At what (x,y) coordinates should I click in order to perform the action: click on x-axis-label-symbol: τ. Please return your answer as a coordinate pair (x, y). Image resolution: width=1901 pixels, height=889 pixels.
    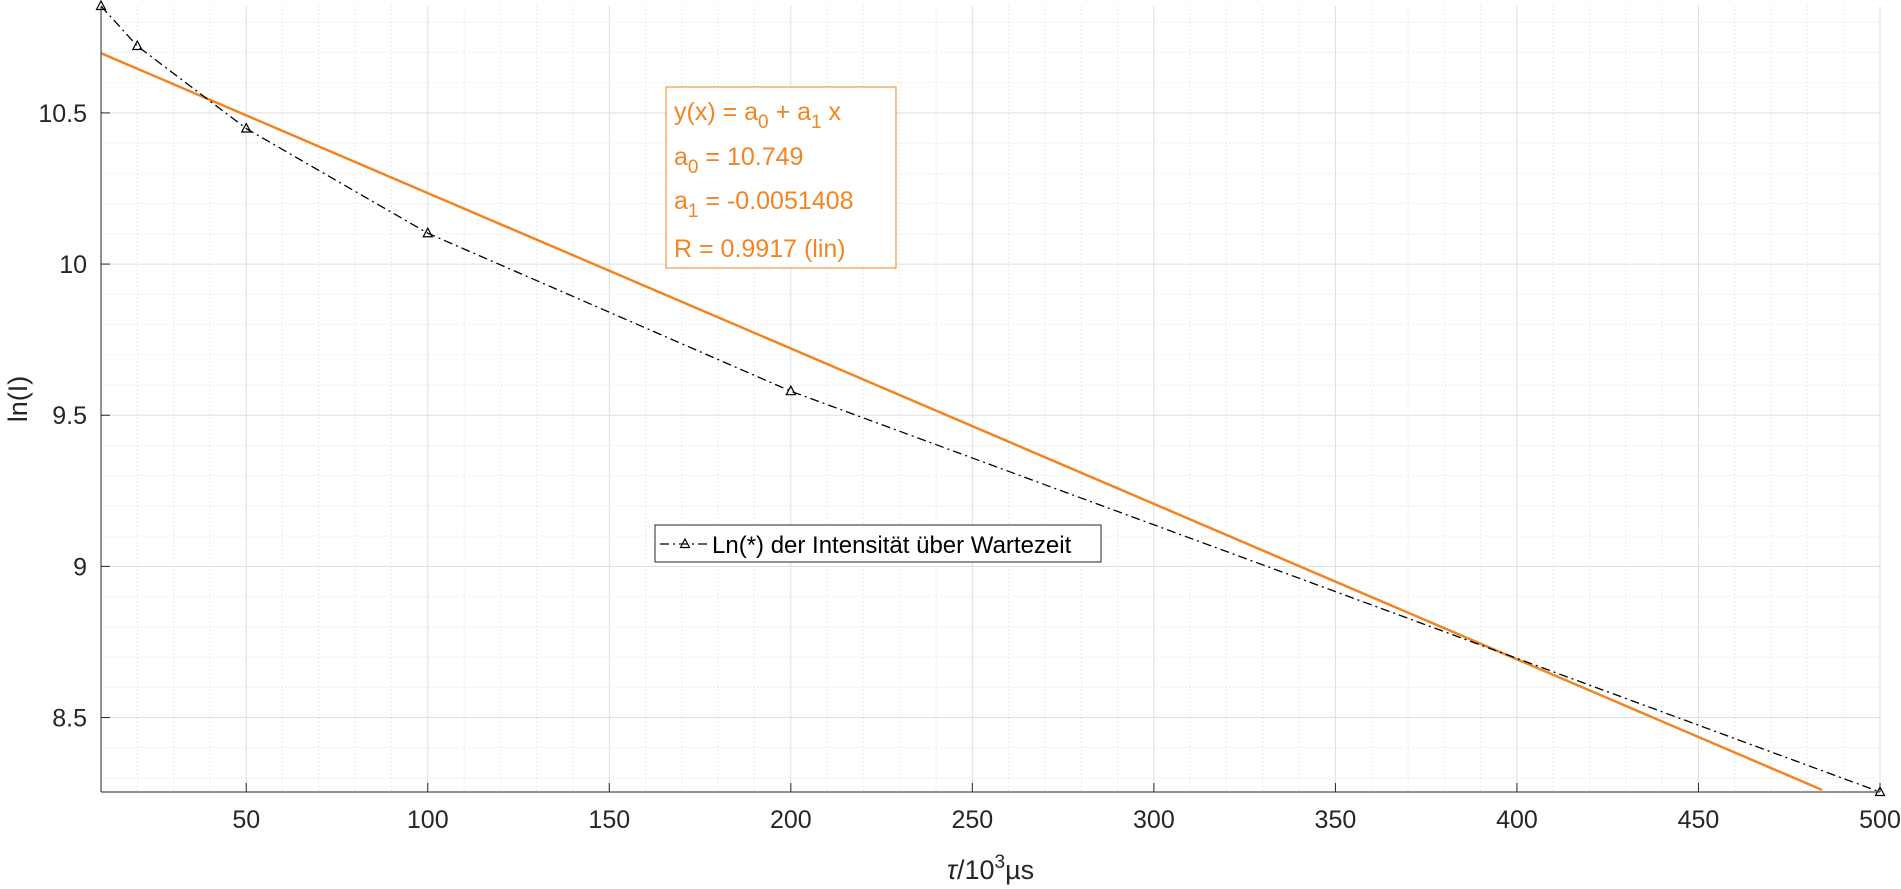
    Looking at the image, I should click on (953, 870).